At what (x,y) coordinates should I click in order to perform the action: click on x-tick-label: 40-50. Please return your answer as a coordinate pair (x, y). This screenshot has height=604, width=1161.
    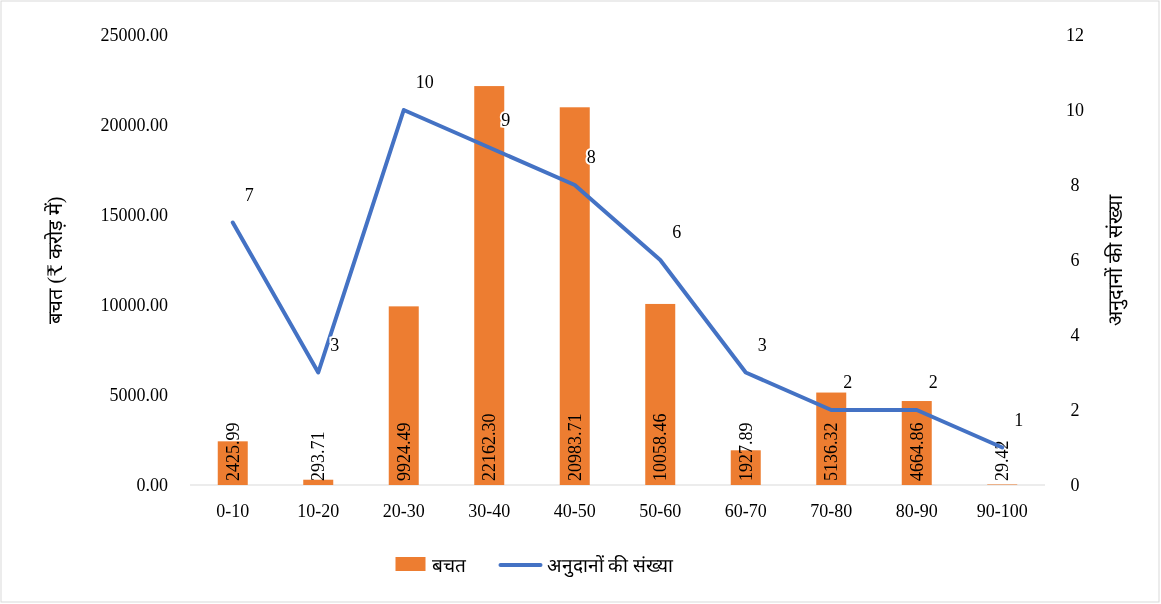
    Looking at the image, I should click on (574, 511).